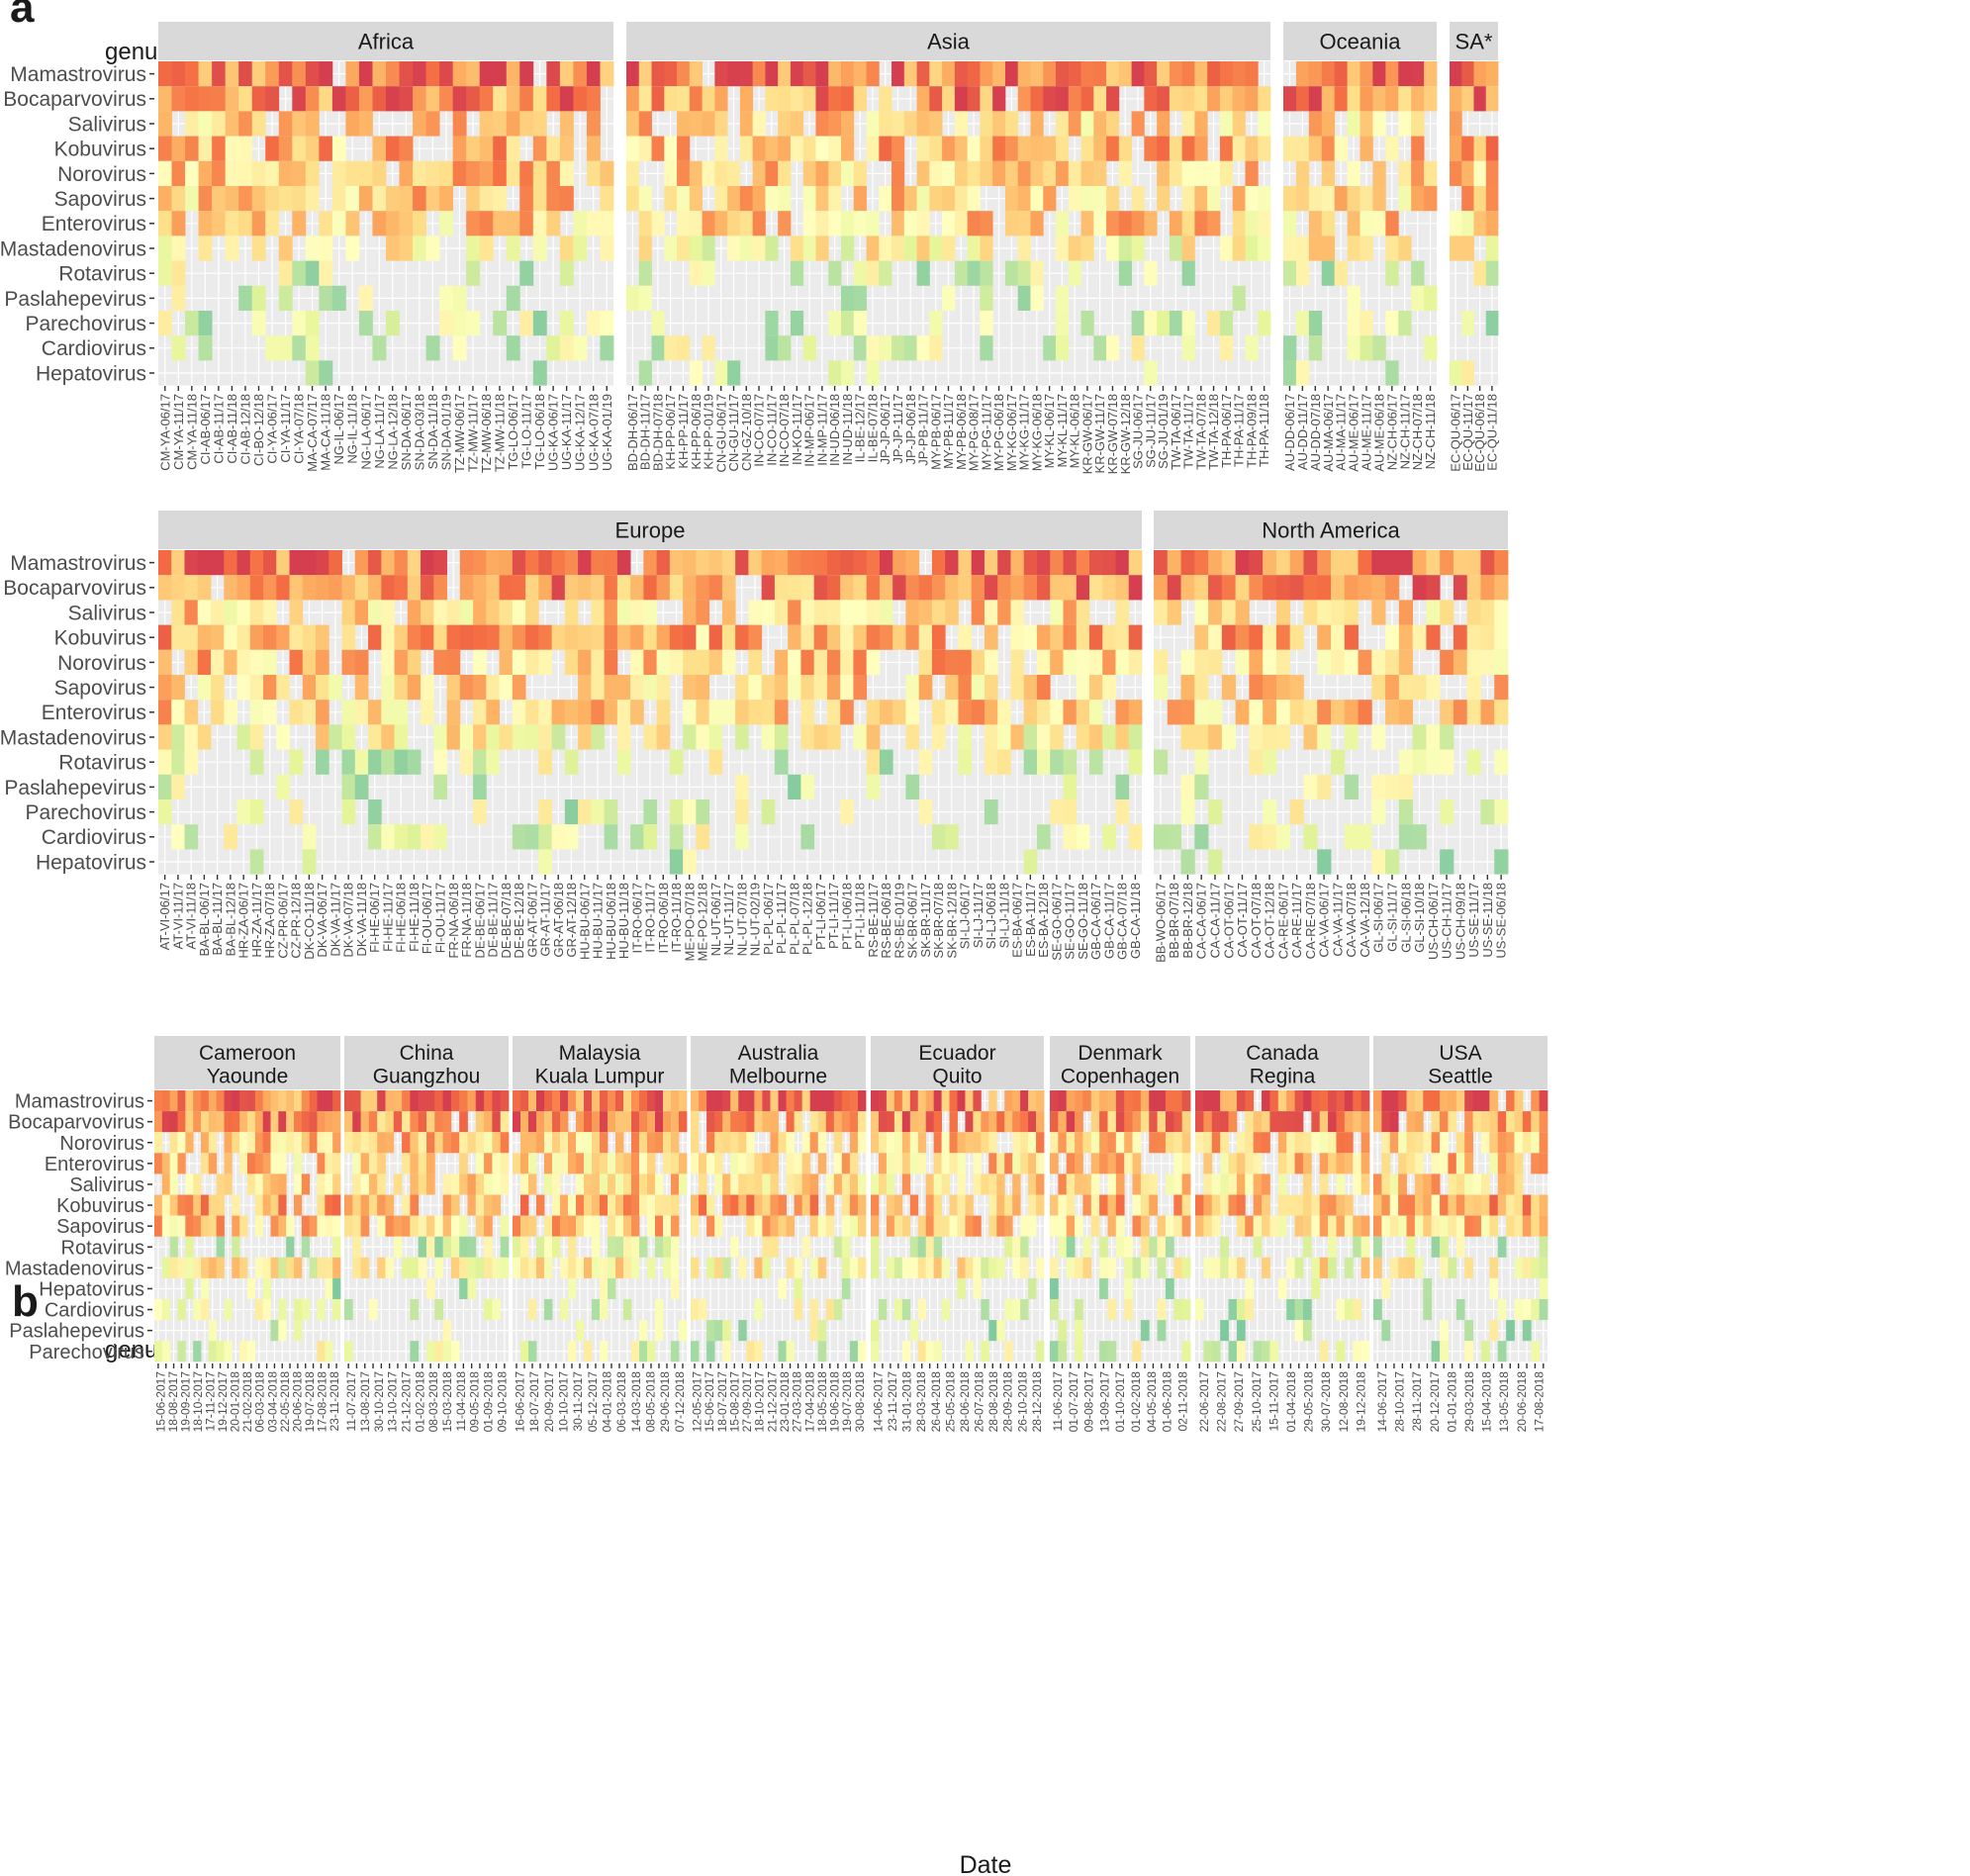  I want to click on x-tick-label: 29-05-2018, so click(1309, 1402).